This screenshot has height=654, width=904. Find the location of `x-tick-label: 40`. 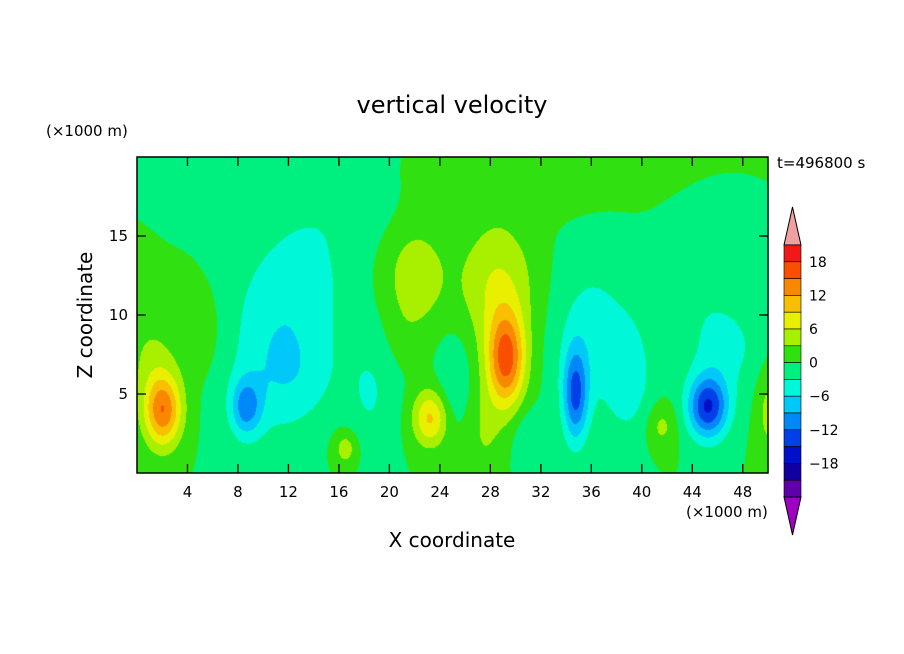

x-tick-label: 40 is located at coordinates (641, 492).